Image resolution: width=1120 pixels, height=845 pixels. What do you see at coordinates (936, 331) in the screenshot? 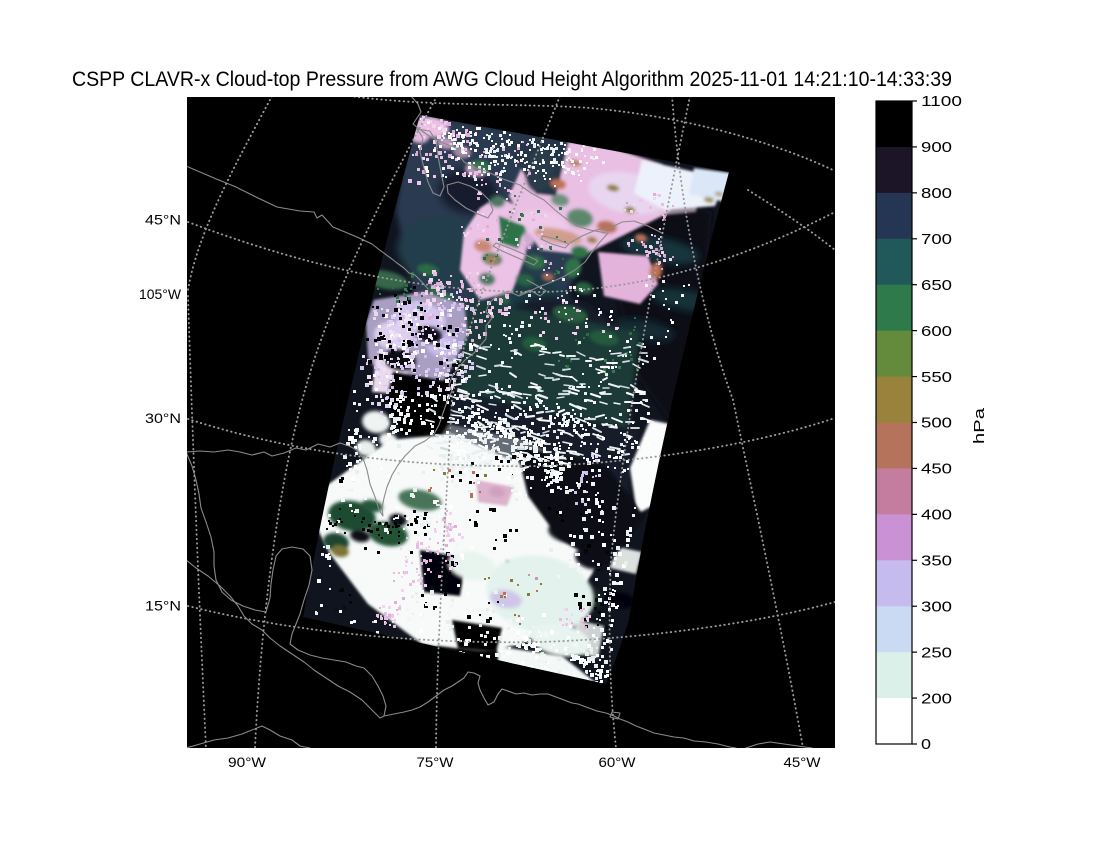
I see `svg-text: 600` at bounding box center [936, 331].